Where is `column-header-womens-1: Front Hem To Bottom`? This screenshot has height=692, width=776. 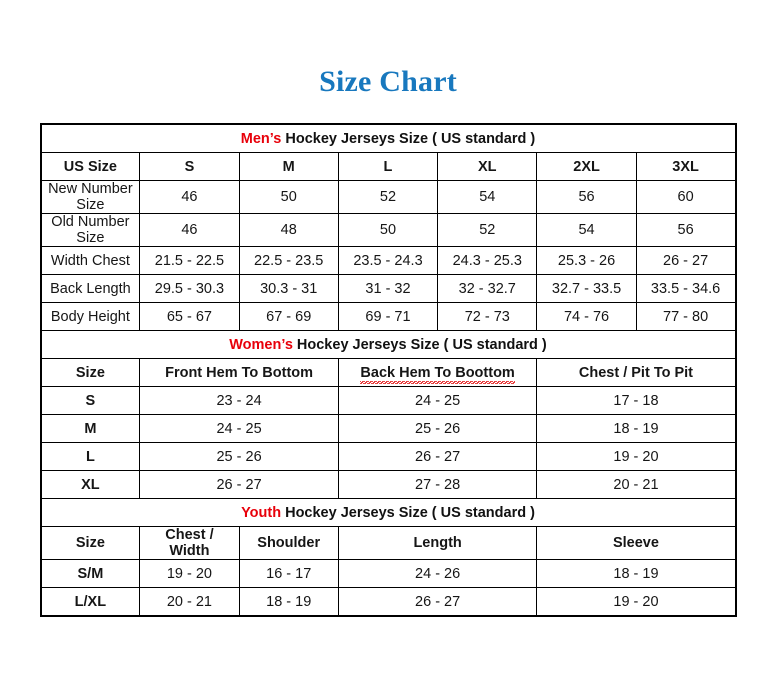
column-header-womens-1: Front Hem To Bottom is located at coordinates (239, 372).